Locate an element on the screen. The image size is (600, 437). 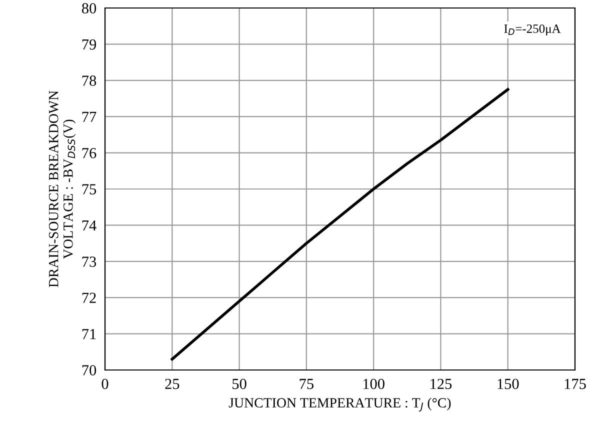
y-tick-label: 78 is located at coordinates (89, 81).